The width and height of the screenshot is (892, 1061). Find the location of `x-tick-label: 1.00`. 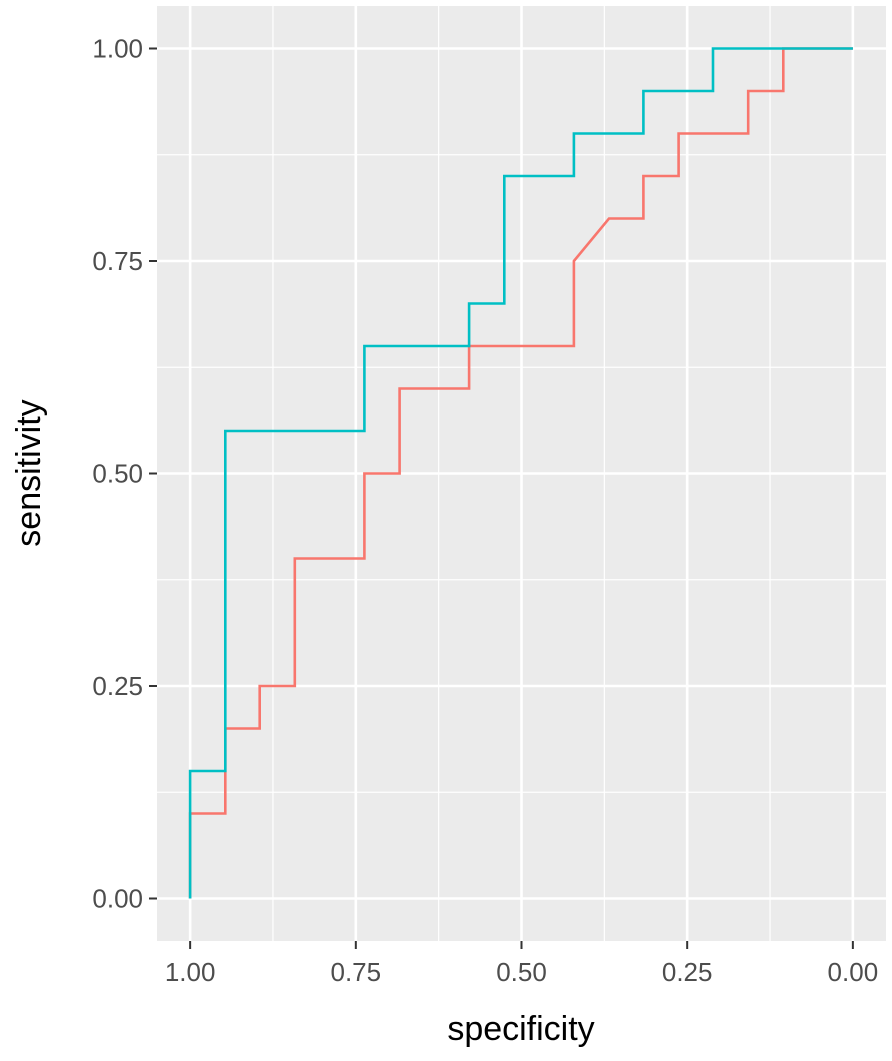

x-tick-label: 1.00 is located at coordinates (190, 972).